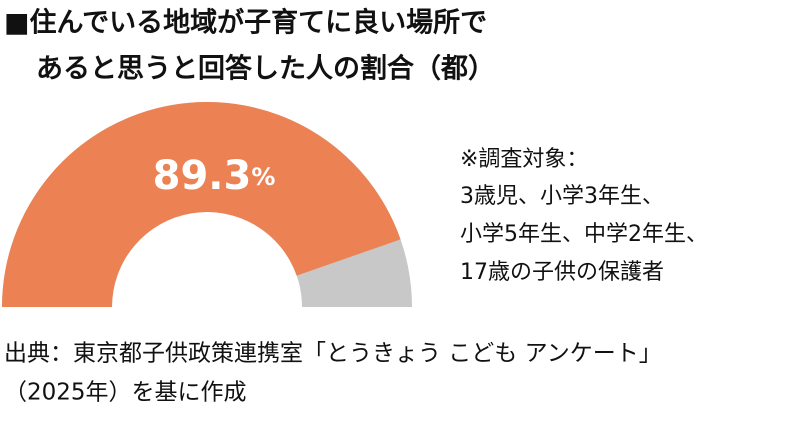 The height and width of the screenshot is (423, 798). Describe the element at coordinates (263, 177) in the screenshot. I see `value-unit: %` at that location.